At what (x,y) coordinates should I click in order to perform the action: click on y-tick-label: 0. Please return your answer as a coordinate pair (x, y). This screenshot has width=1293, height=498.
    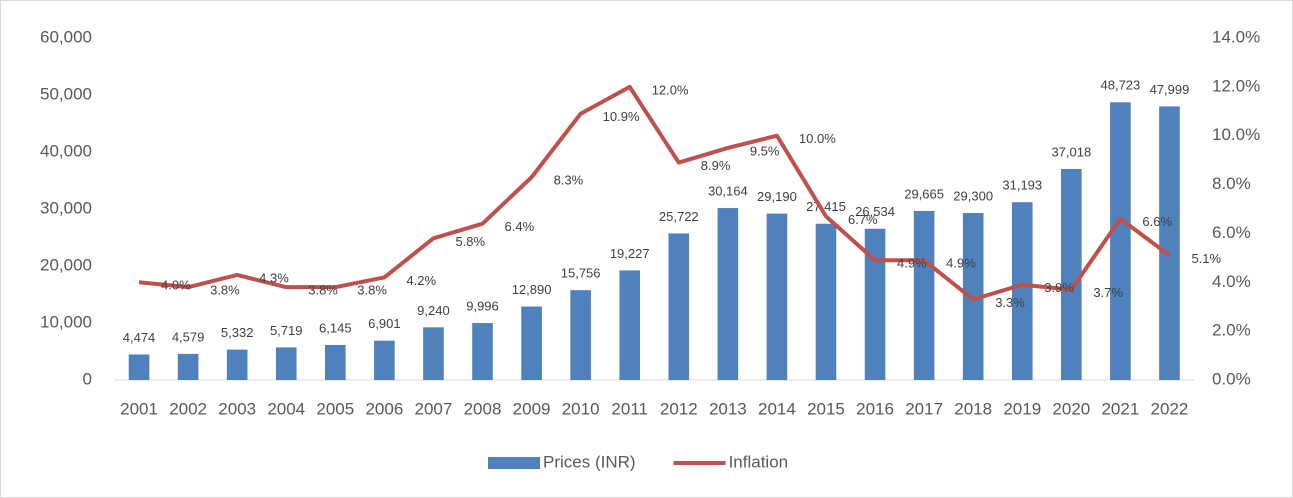
    Looking at the image, I should click on (87, 378).